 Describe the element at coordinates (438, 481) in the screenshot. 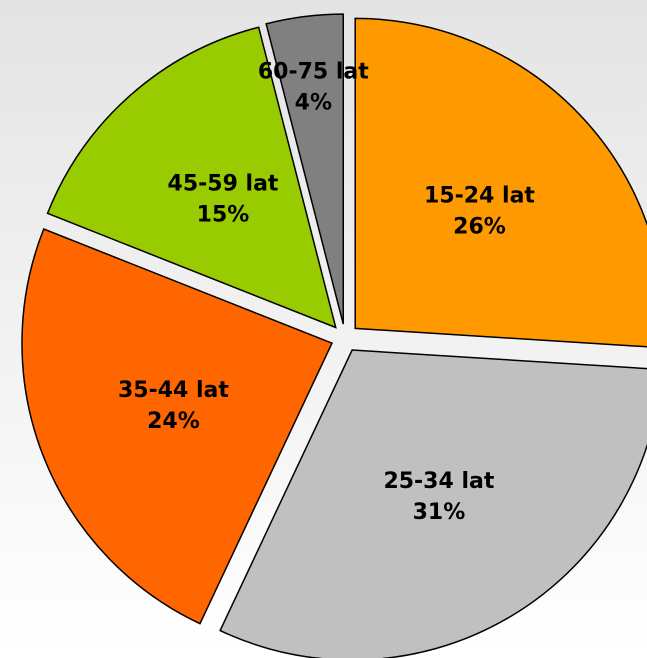

I see `slice-category-label: 25-34 lat` at that location.